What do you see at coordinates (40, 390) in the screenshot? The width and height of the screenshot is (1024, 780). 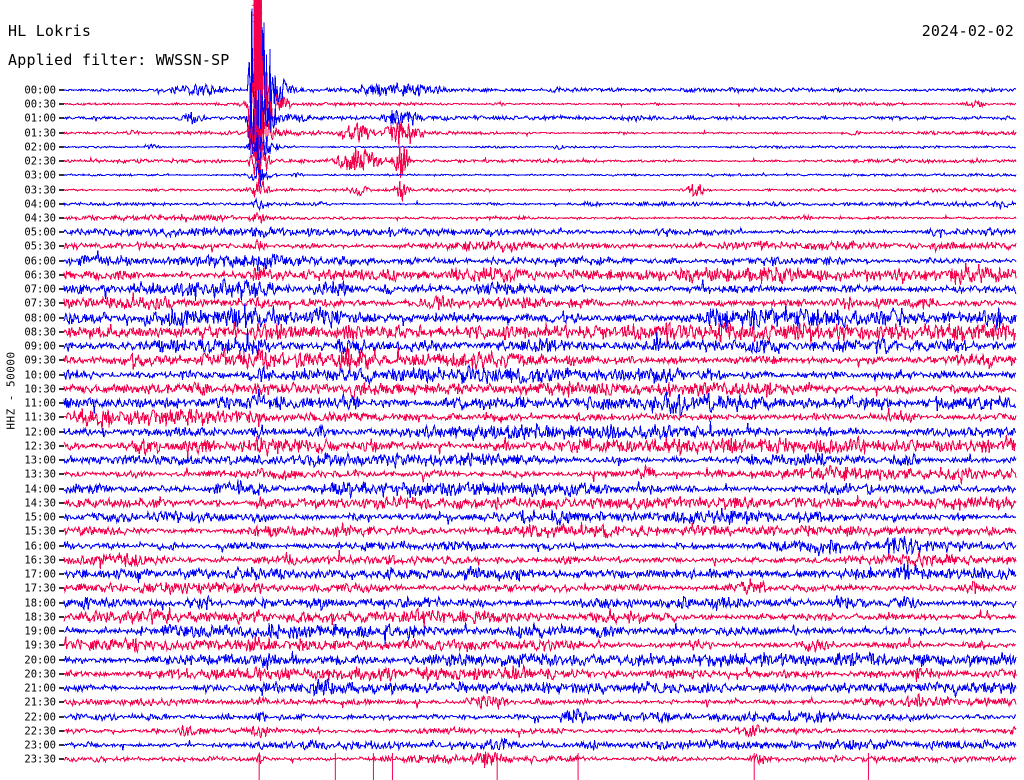 I see `time-tick-label-1030: 10:30` at bounding box center [40, 390].